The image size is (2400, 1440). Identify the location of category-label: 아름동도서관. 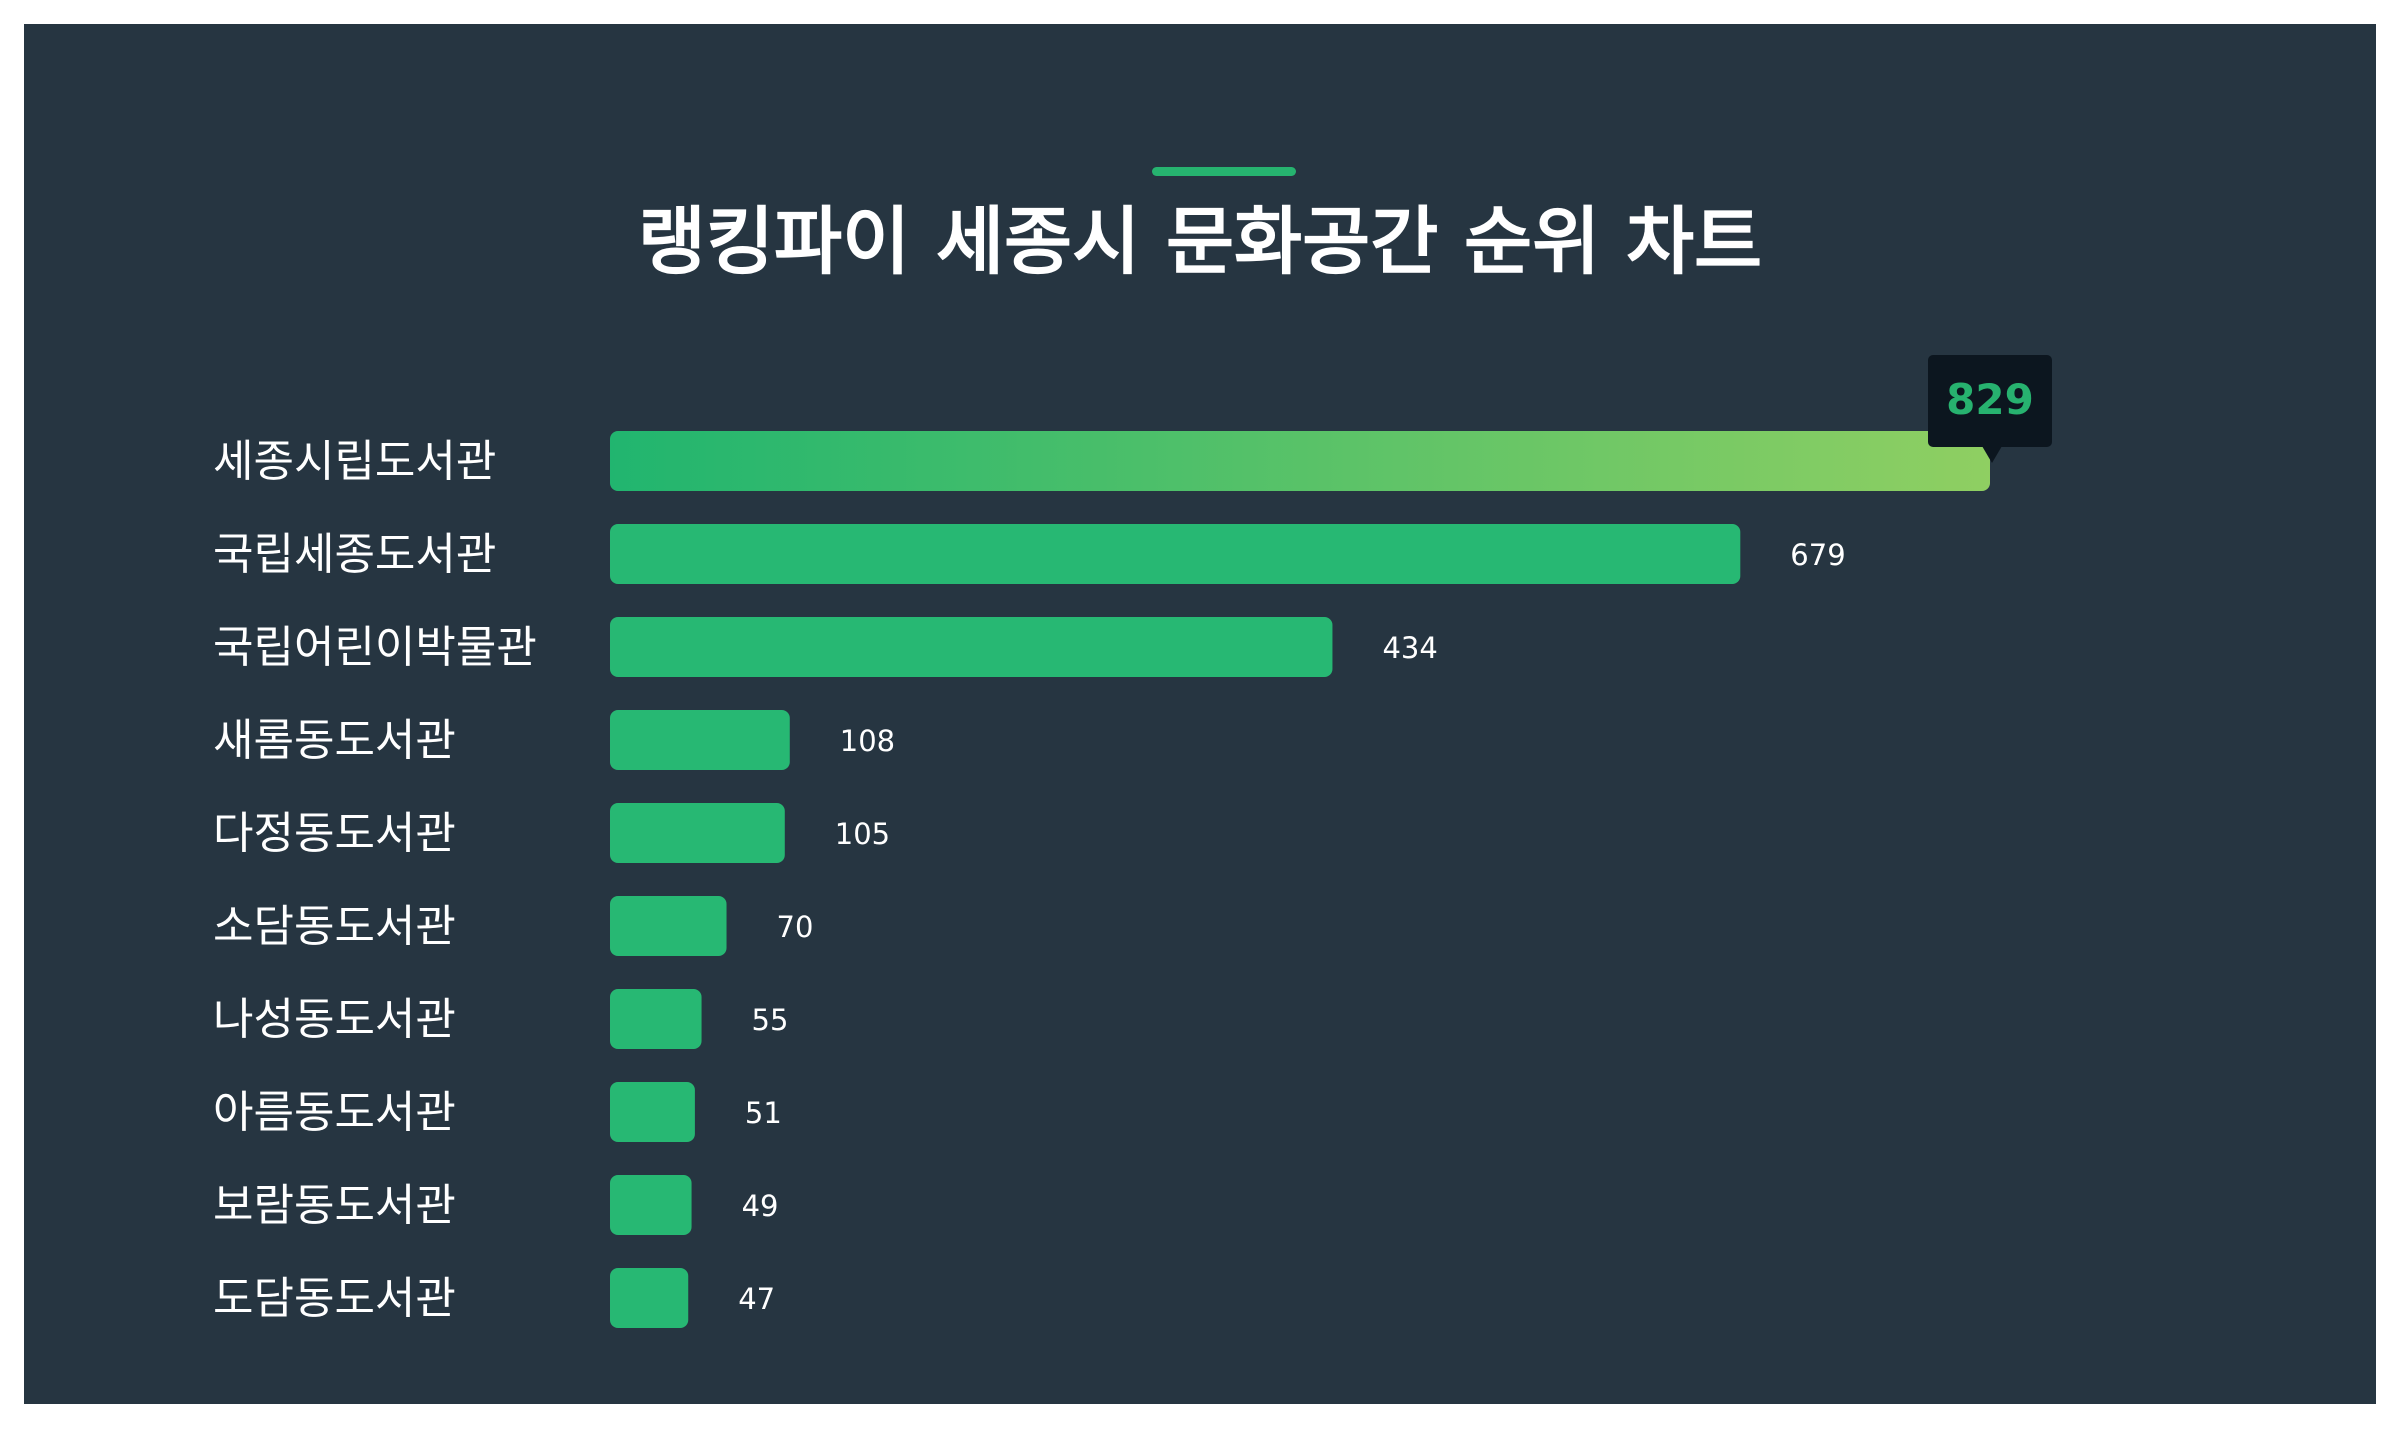
(334, 1112).